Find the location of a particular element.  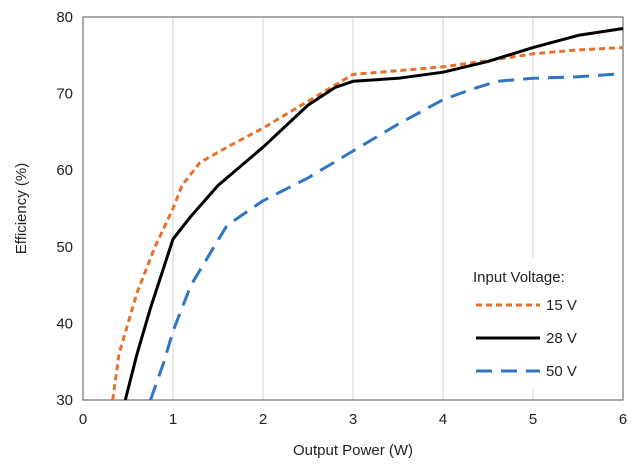

legend-label-1: 15 V is located at coordinates (561, 305).